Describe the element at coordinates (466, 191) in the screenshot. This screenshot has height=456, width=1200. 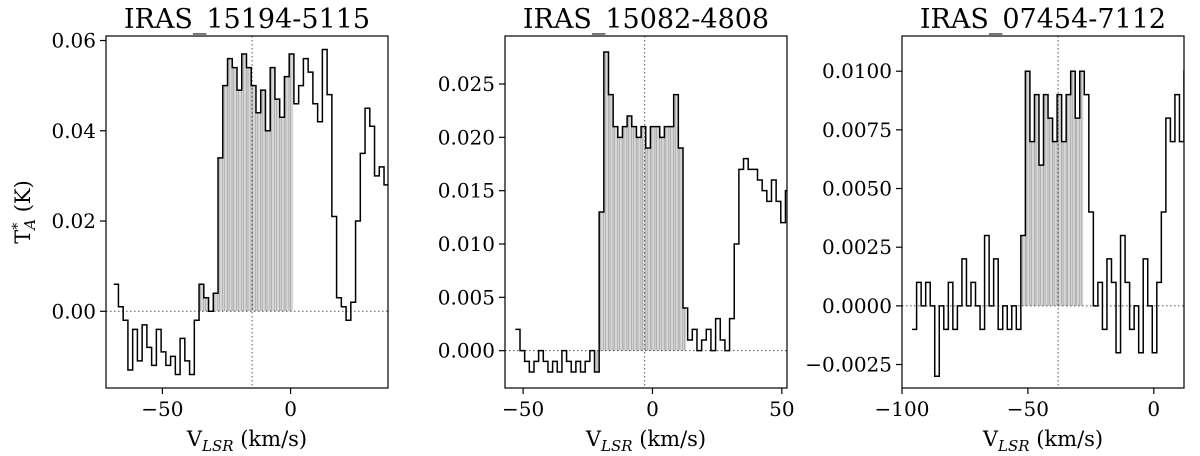
I see `y-tick-label: 0.015` at that location.